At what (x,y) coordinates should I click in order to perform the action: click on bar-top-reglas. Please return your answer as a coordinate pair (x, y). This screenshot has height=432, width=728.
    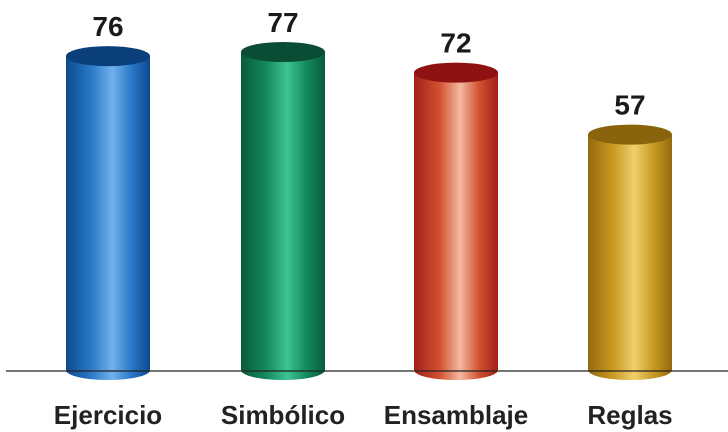
    Looking at the image, I should click on (630, 134).